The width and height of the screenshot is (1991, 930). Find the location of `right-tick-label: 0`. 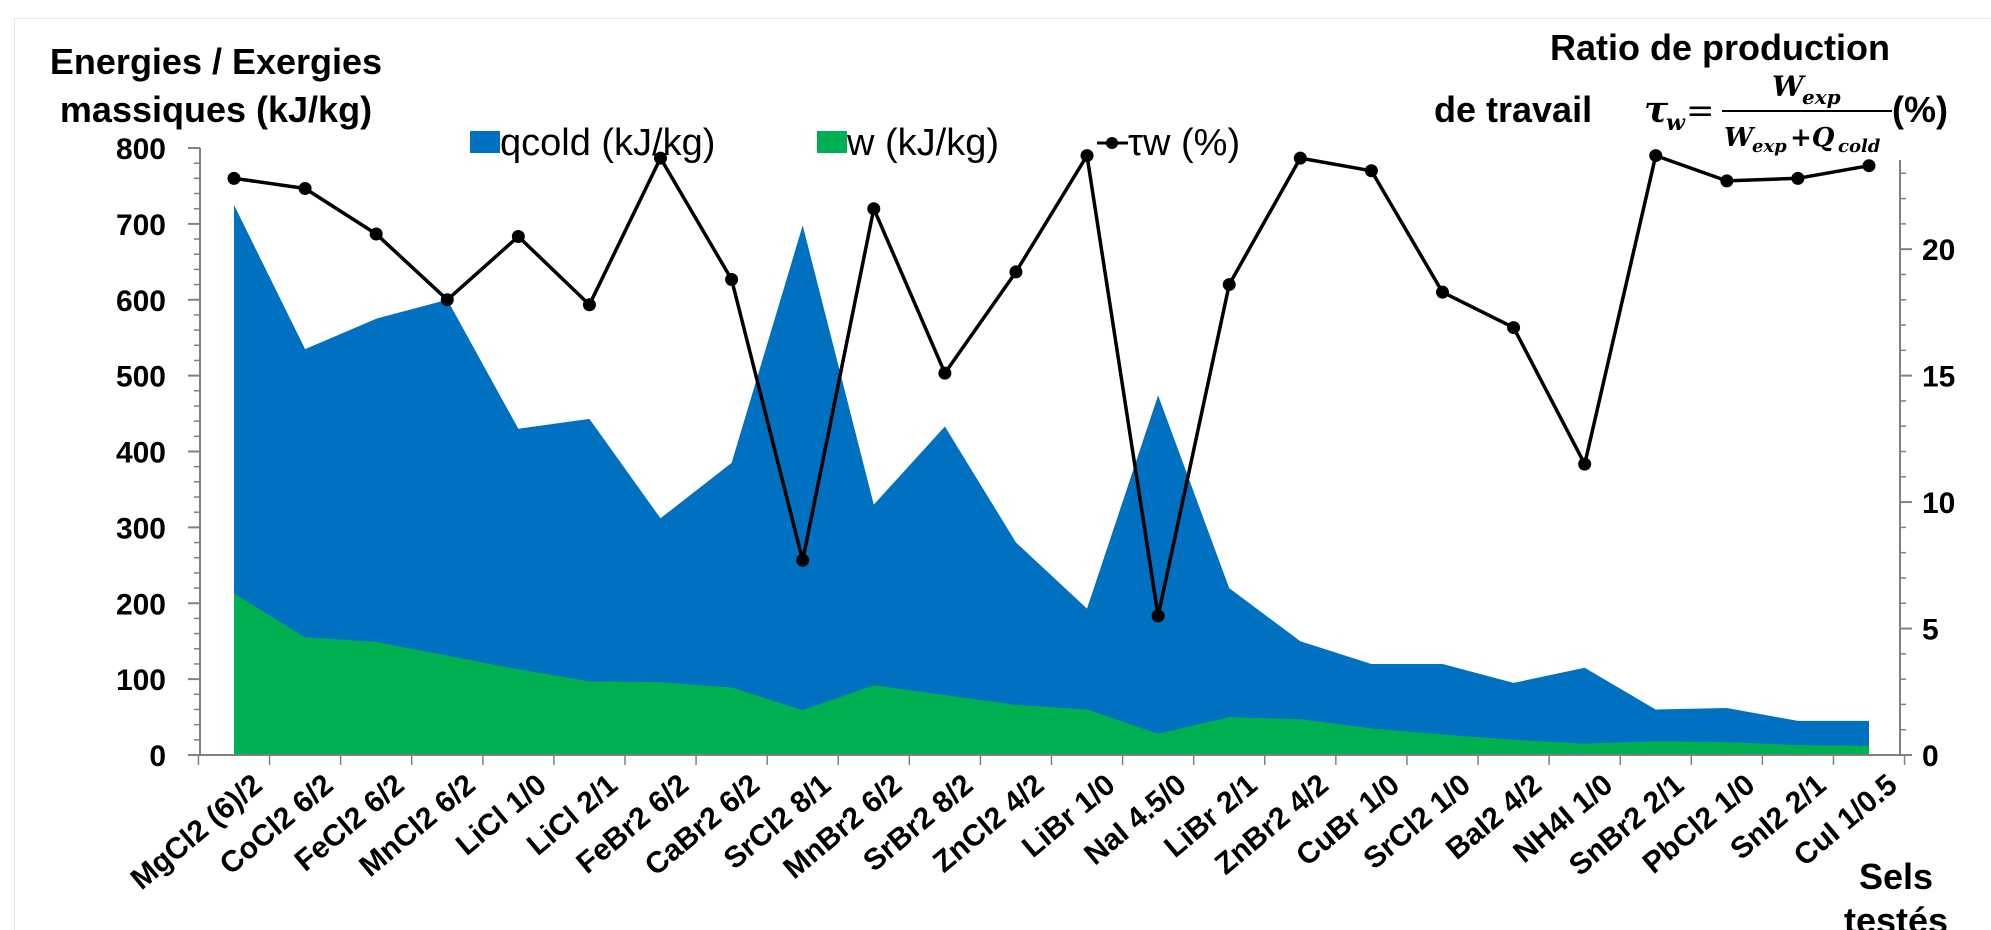

right-tick-label: 0 is located at coordinates (1930, 756).